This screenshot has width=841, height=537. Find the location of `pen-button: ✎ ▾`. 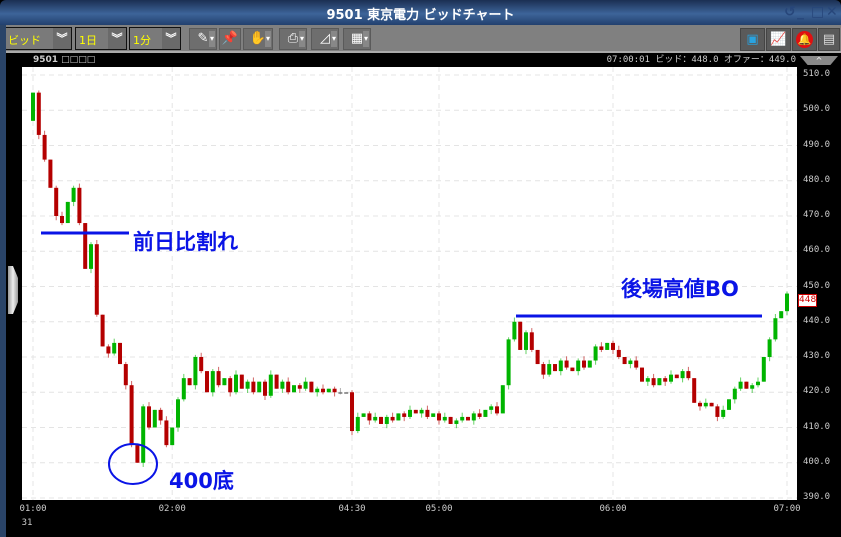

pen-button: ✎ ▾ is located at coordinates (203, 39).